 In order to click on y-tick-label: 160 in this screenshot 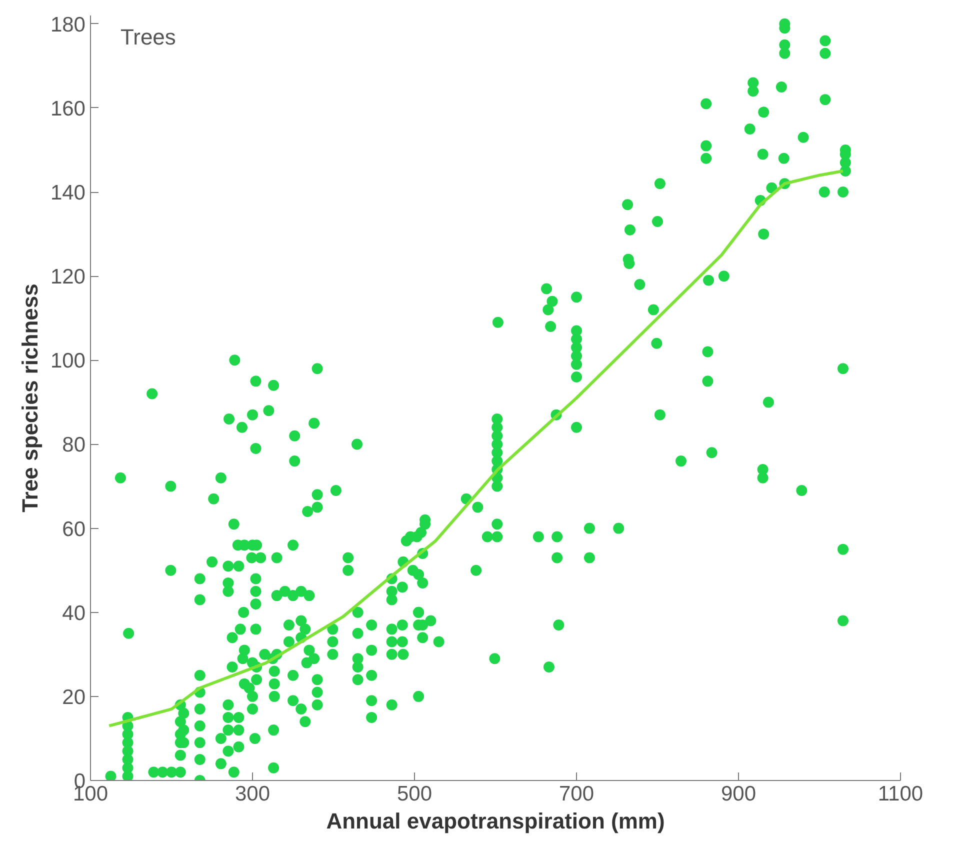, I will do `click(68, 108)`.